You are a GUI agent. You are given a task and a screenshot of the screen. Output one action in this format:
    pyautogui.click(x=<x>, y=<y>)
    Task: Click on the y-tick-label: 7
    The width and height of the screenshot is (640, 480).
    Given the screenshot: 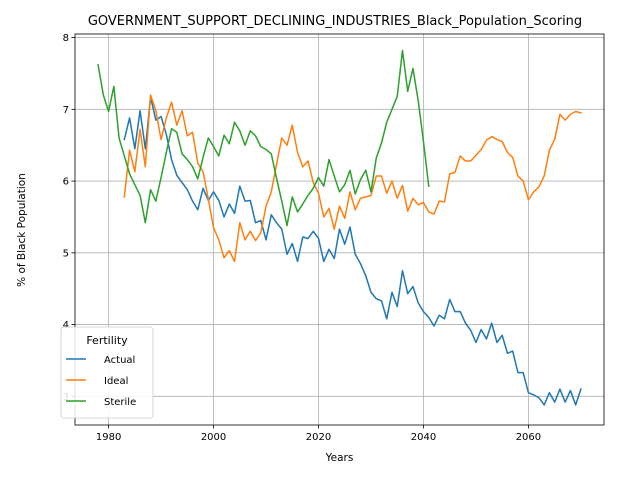 What is the action you would take?
    pyautogui.click(x=66, y=110)
    